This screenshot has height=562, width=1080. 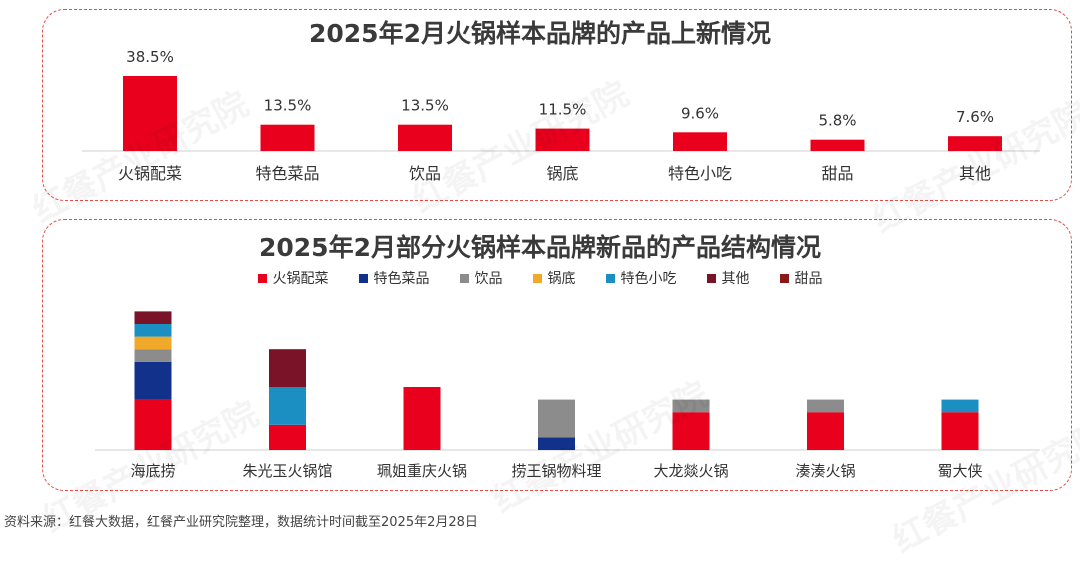 I want to click on data-label: 7.6%, so click(x=975, y=117).